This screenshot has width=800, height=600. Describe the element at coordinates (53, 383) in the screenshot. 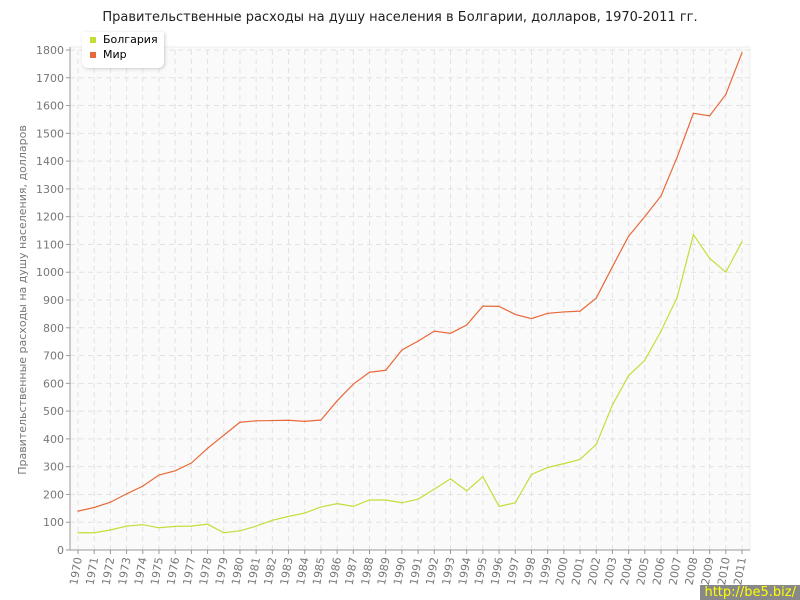

I see `y-tick-label: 600` at that location.